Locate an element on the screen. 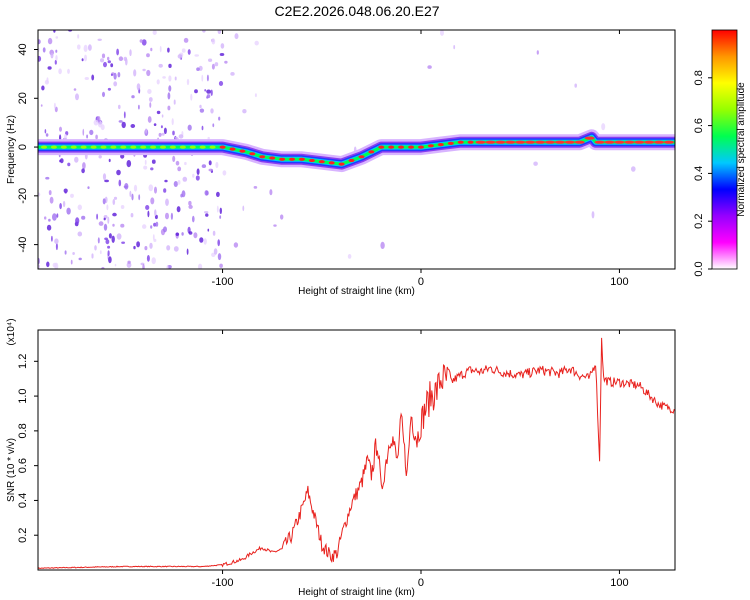  snr-y-tick-label: 1.2 is located at coordinates (23, 361).